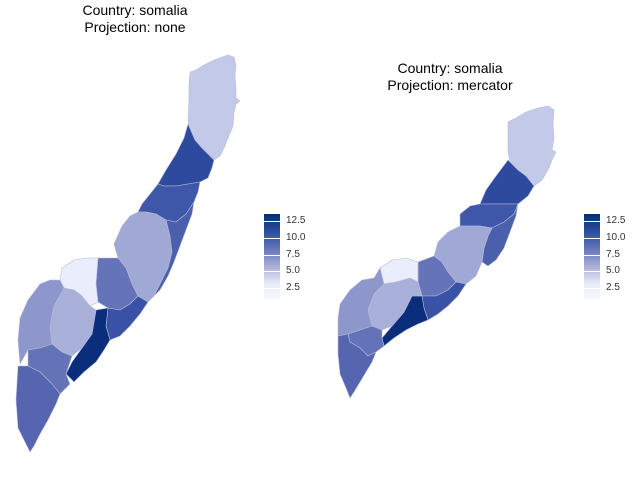  What do you see at coordinates (135, 27) in the screenshot?
I see `title-projection: Projection: none` at bounding box center [135, 27].